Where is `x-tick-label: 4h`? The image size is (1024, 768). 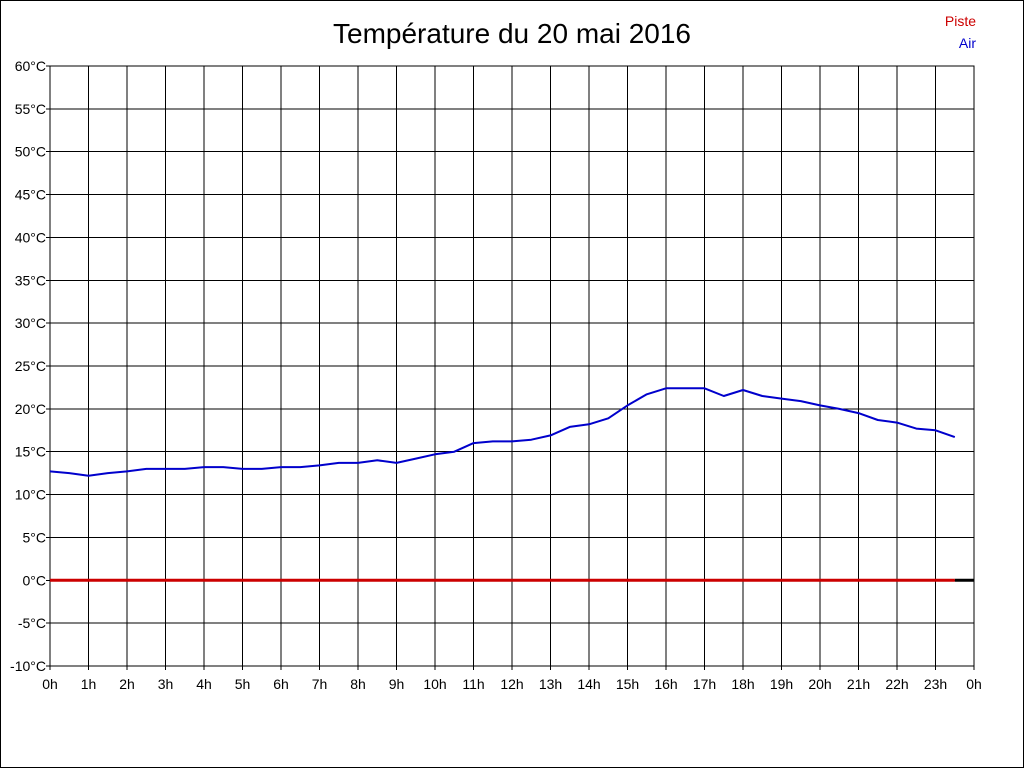 x-tick-label: 4h is located at coordinates (204, 684).